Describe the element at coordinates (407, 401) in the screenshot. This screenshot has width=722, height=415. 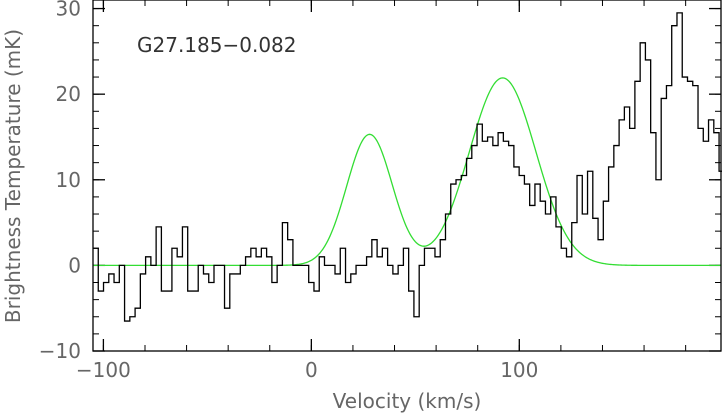
I see `x-axis-title: Velocity (km/s)` at that location.